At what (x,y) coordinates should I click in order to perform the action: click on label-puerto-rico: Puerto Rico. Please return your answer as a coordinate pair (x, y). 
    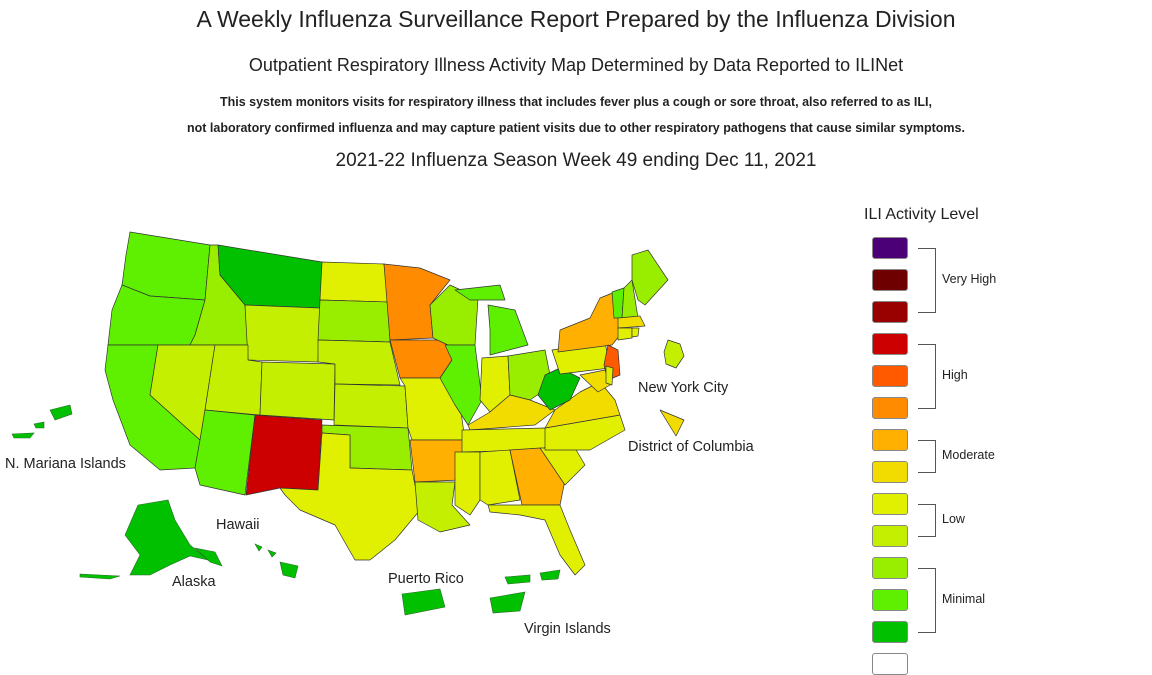
    Looking at the image, I should click on (426, 579).